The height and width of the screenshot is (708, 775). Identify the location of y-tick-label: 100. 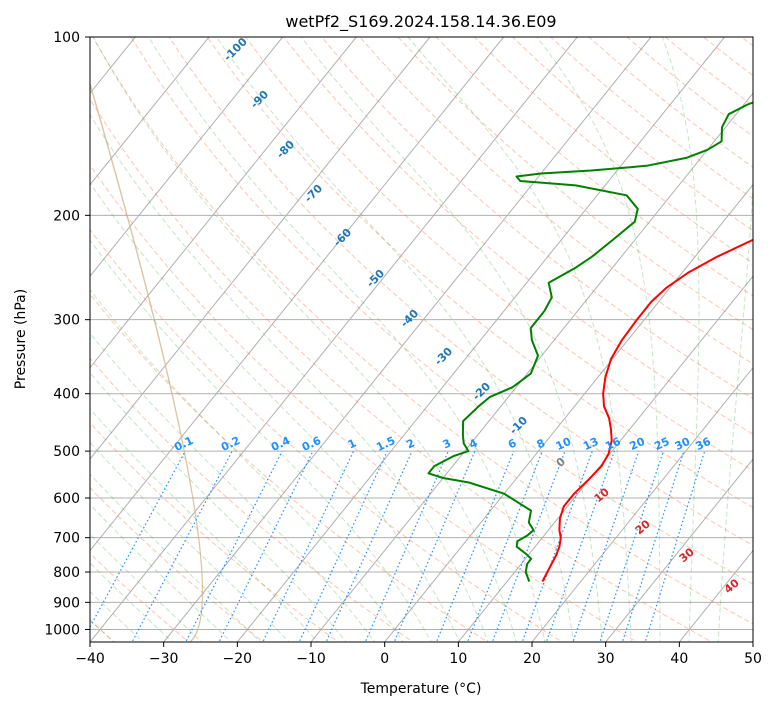
(66, 38).